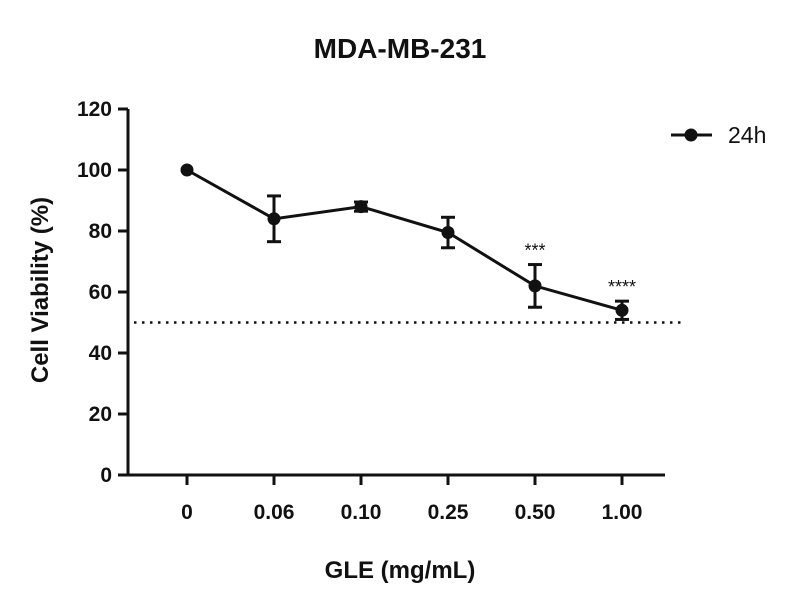  What do you see at coordinates (622, 287) in the screenshot?
I see `significance-label: ****` at bounding box center [622, 287].